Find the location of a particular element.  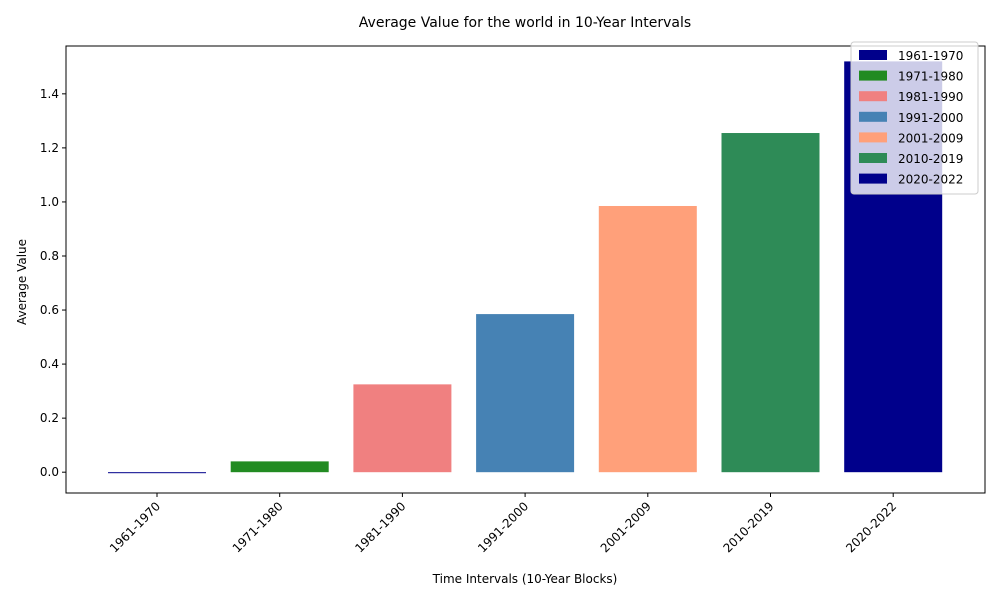

x-tick-label: 1981-1990 is located at coordinates (380, 527).